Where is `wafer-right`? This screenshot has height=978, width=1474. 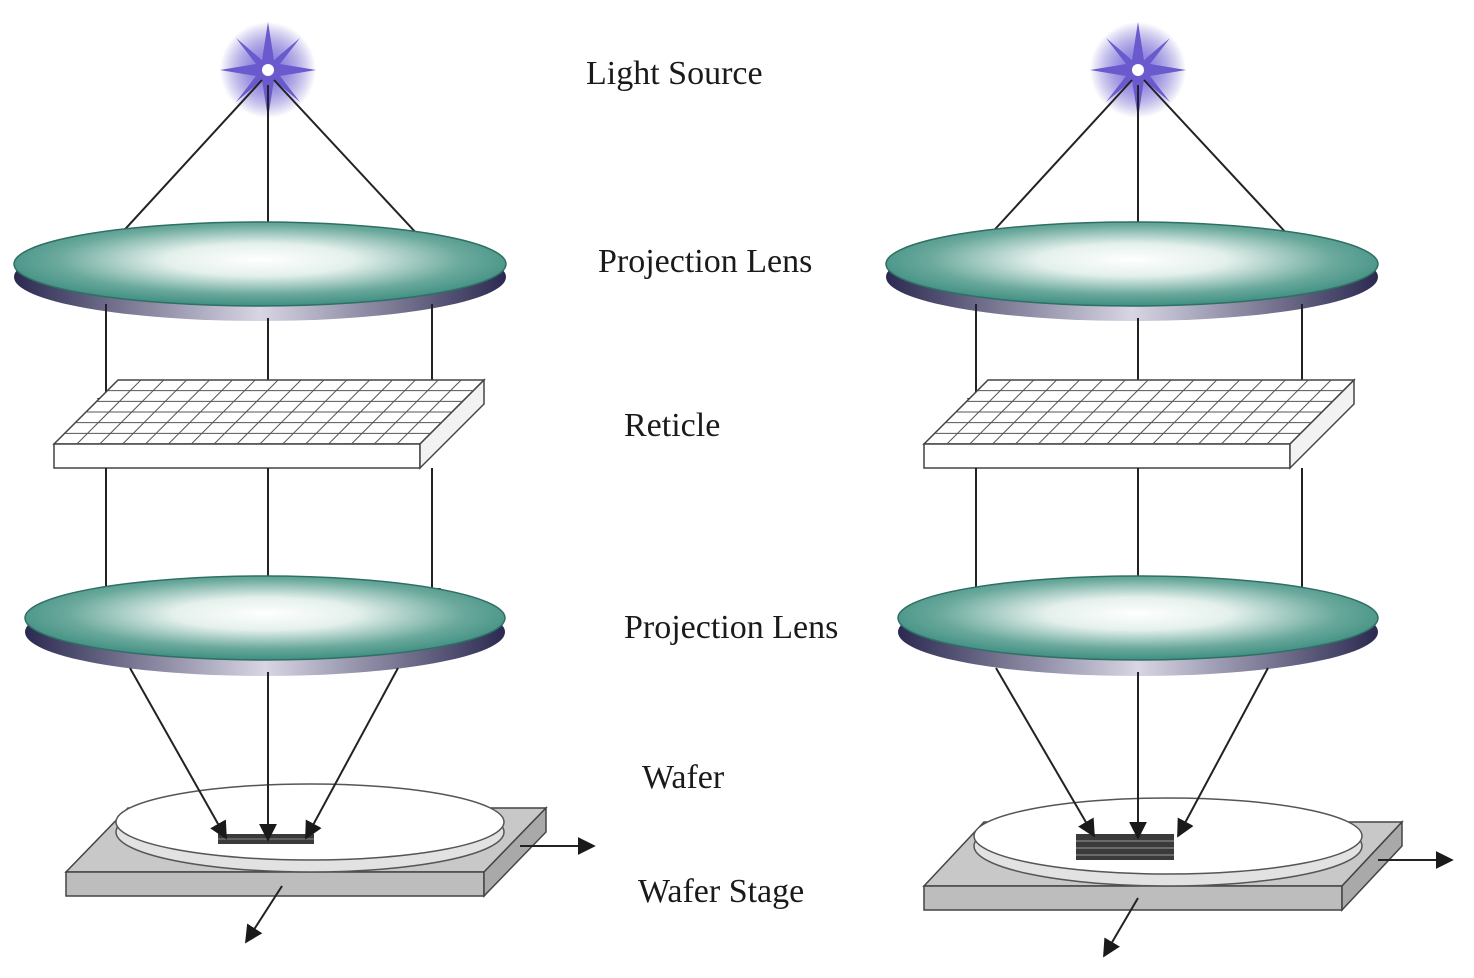 wafer-right is located at coordinates (1168, 842).